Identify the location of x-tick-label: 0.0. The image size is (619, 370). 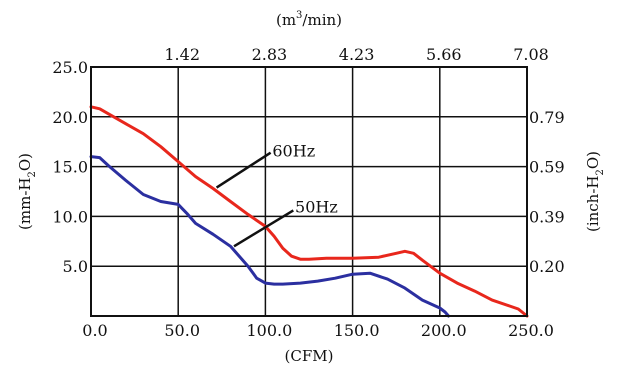
(94, 330).